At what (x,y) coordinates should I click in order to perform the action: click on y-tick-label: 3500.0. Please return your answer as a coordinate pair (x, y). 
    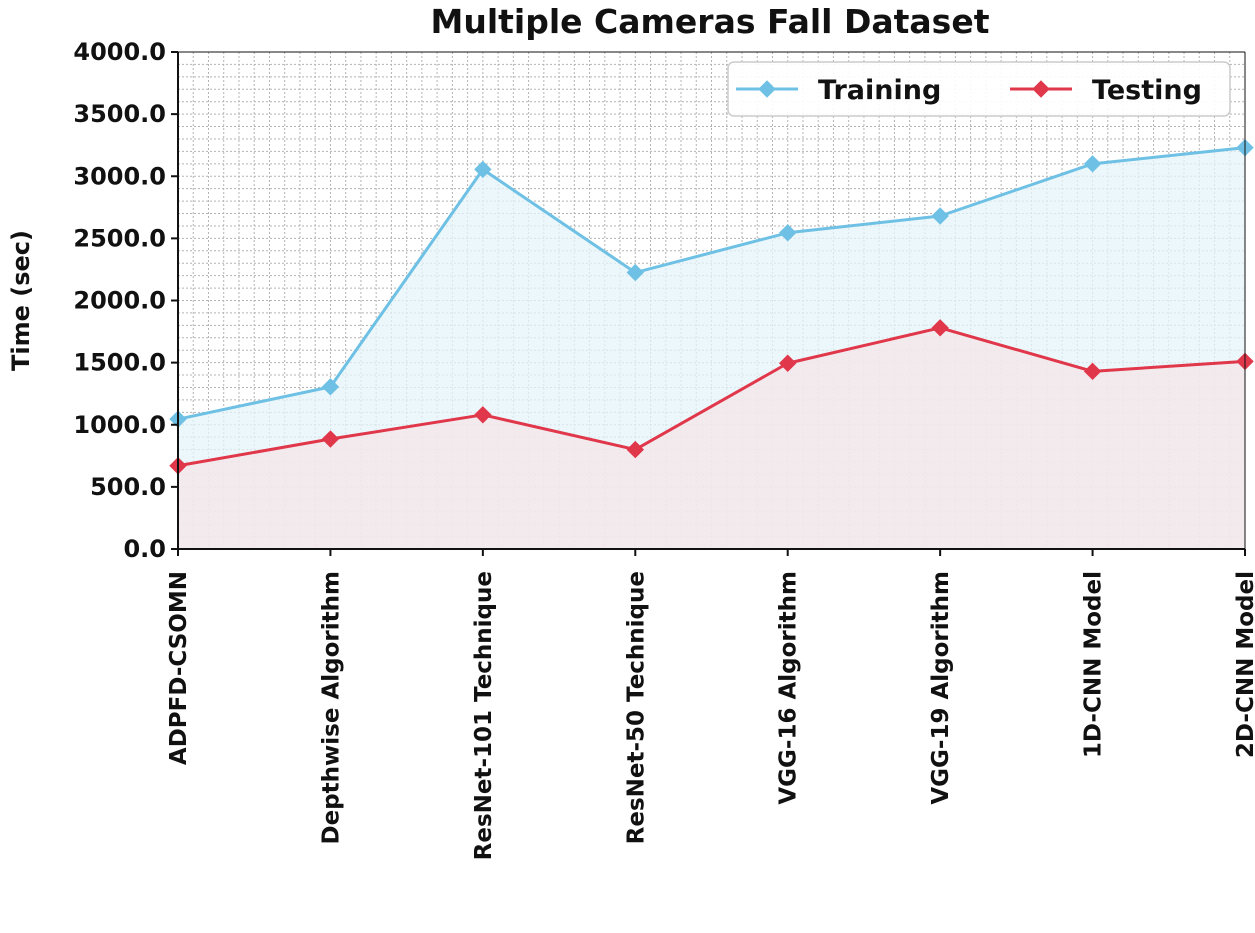
    Looking at the image, I should click on (119, 114).